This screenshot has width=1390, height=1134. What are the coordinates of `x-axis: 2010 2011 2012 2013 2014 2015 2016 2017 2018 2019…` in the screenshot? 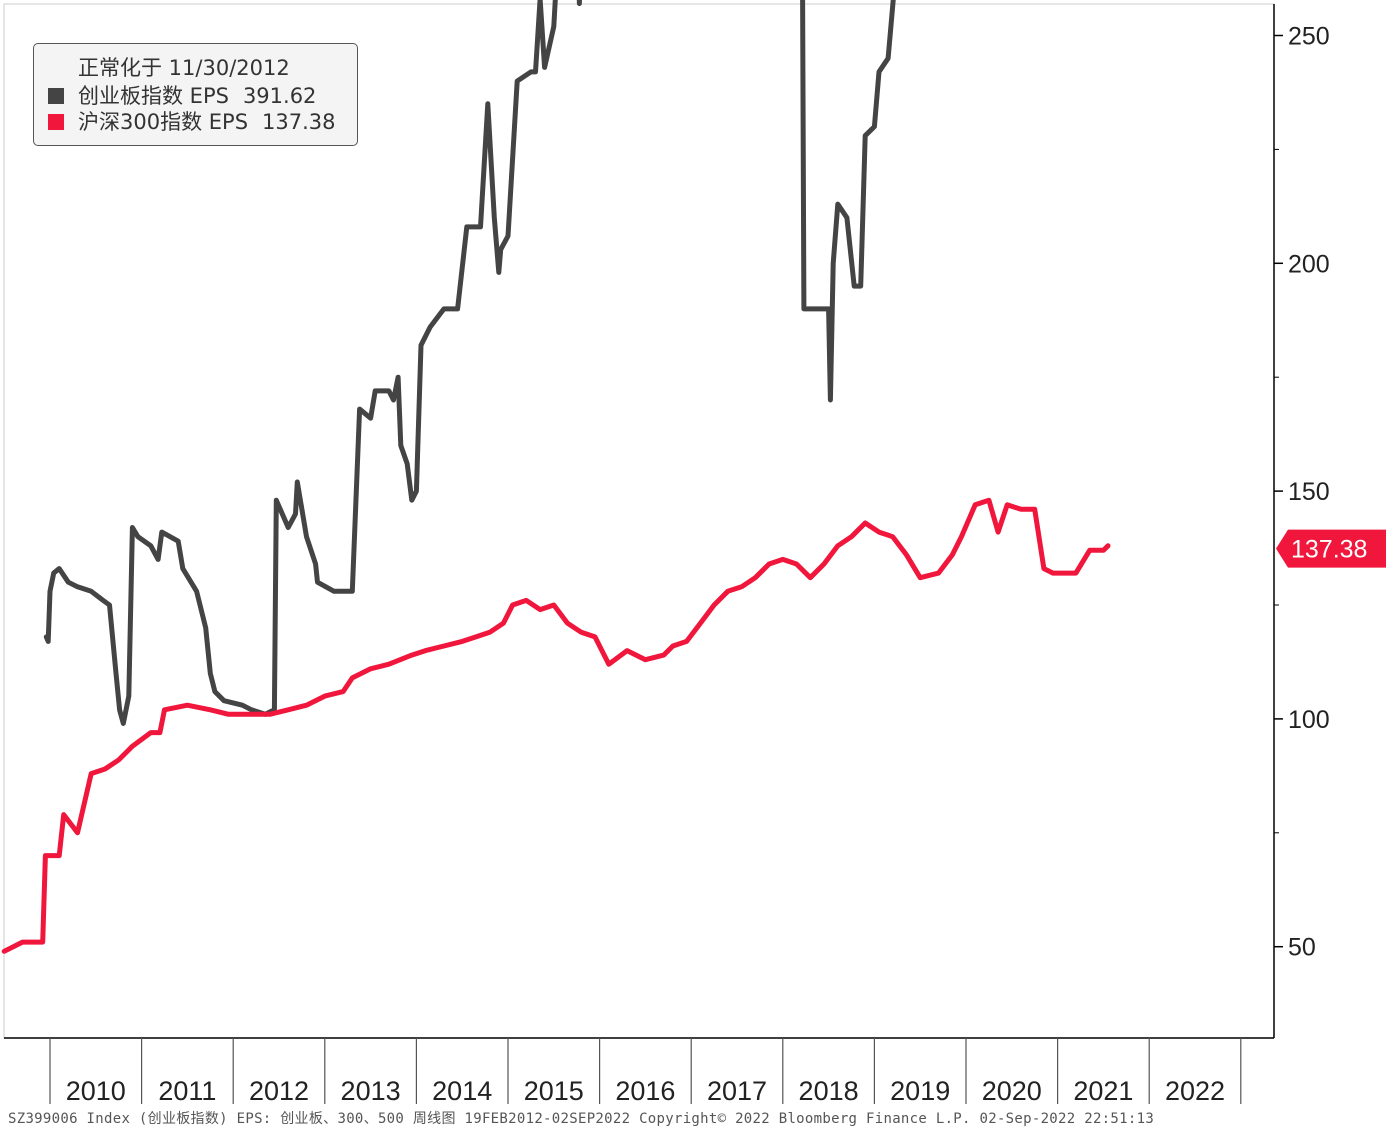 It's located at (639, 1071).